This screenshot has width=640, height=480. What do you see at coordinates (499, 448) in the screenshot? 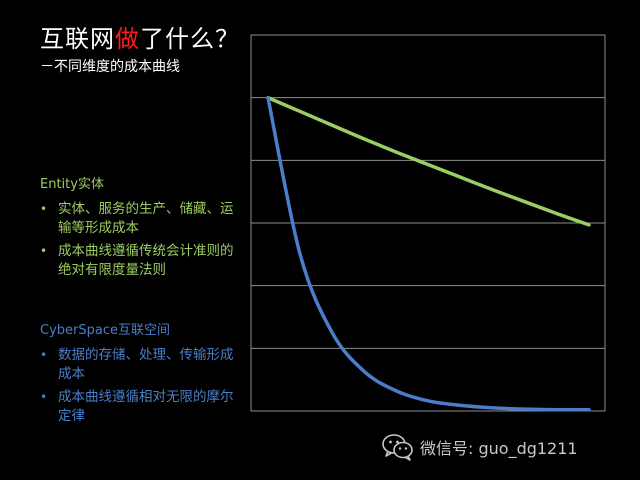
I see `watermark-text: 微信号: guo_dg1211` at bounding box center [499, 448].